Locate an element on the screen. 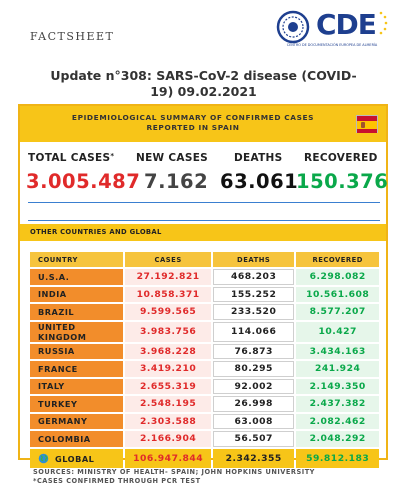 The height and width of the screenshot is (500, 407). table-header-row: COUNTRY CASES DEATHS RECOVERED is located at coordinates (204, 259).